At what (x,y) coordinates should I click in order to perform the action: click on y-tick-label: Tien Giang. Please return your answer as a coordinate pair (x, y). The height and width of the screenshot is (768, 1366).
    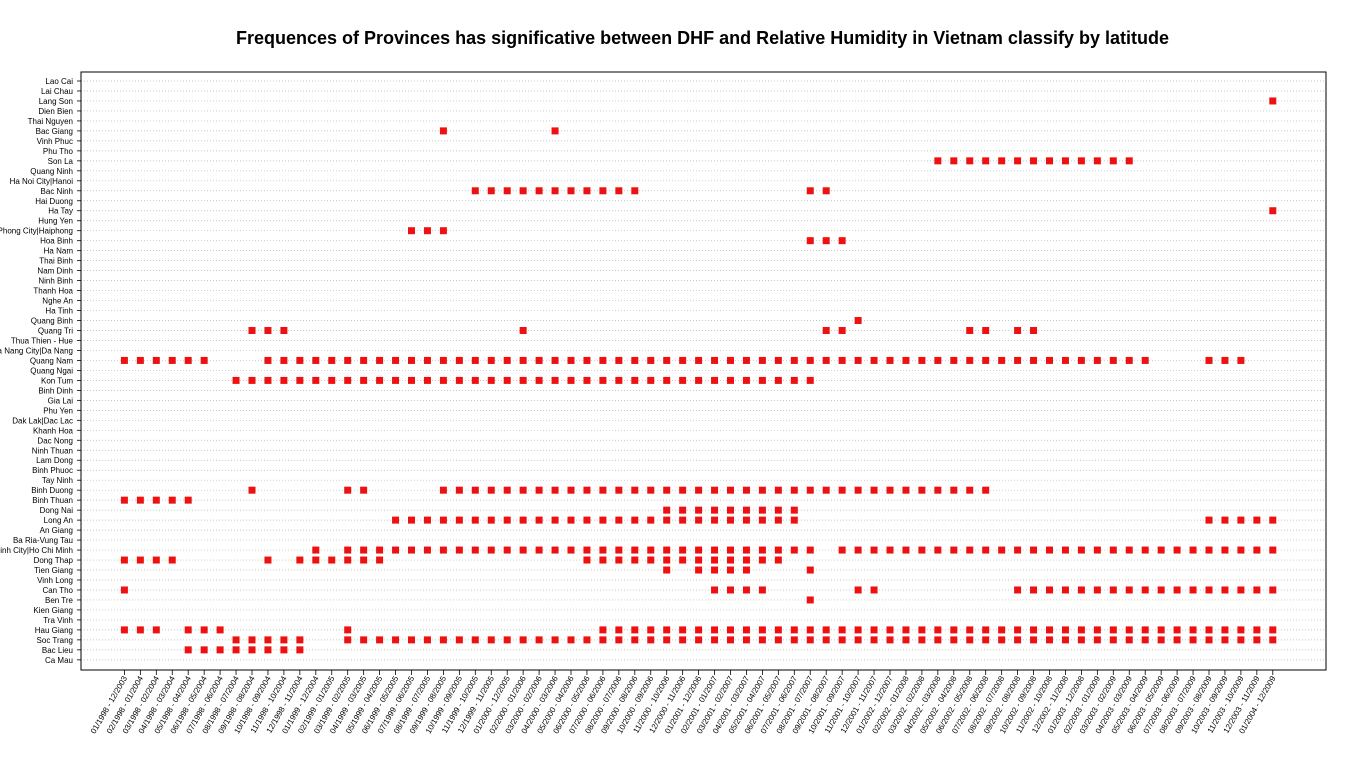
    Looking at the image, I should click on (53, 570).